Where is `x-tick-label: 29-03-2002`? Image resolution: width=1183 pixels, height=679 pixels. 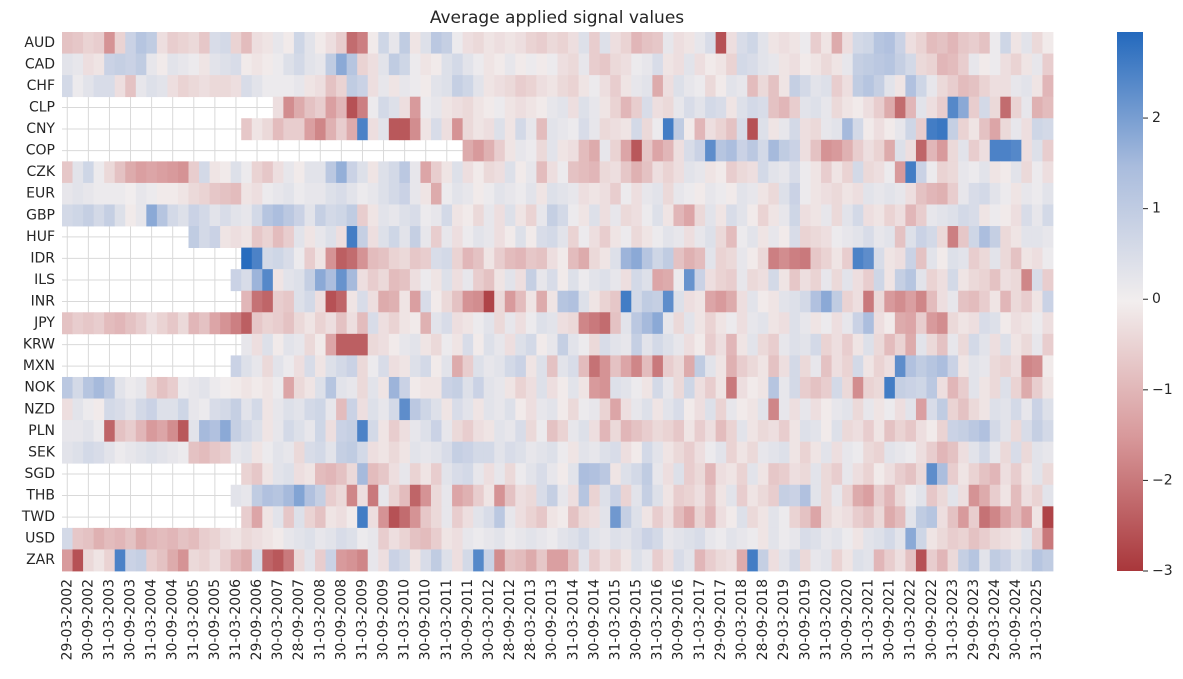 x-tick-label: 29-03-2002 is located at coordinates (67, 619).